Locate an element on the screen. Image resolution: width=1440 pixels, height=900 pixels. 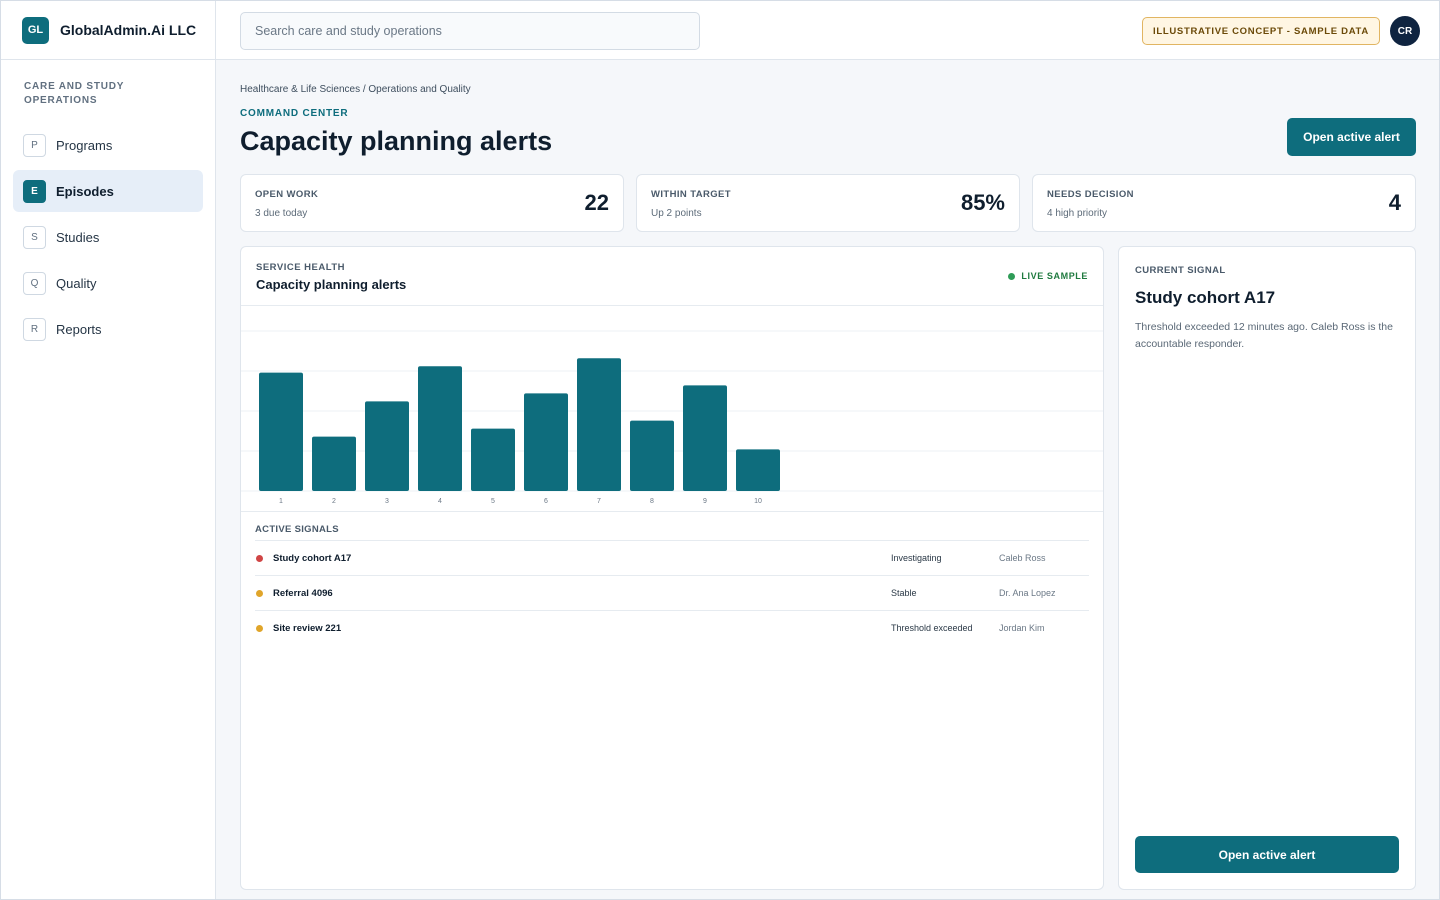
kpi-card-within-target: Within target Up 2 points 85% is located at coordinates (828, 203).